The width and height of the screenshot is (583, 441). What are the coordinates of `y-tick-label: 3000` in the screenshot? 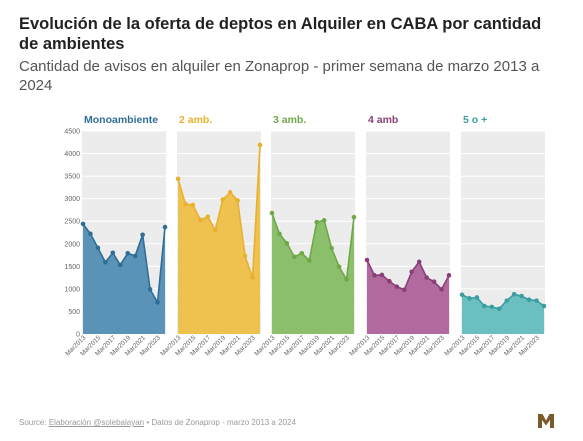 It's located at (72, 199).